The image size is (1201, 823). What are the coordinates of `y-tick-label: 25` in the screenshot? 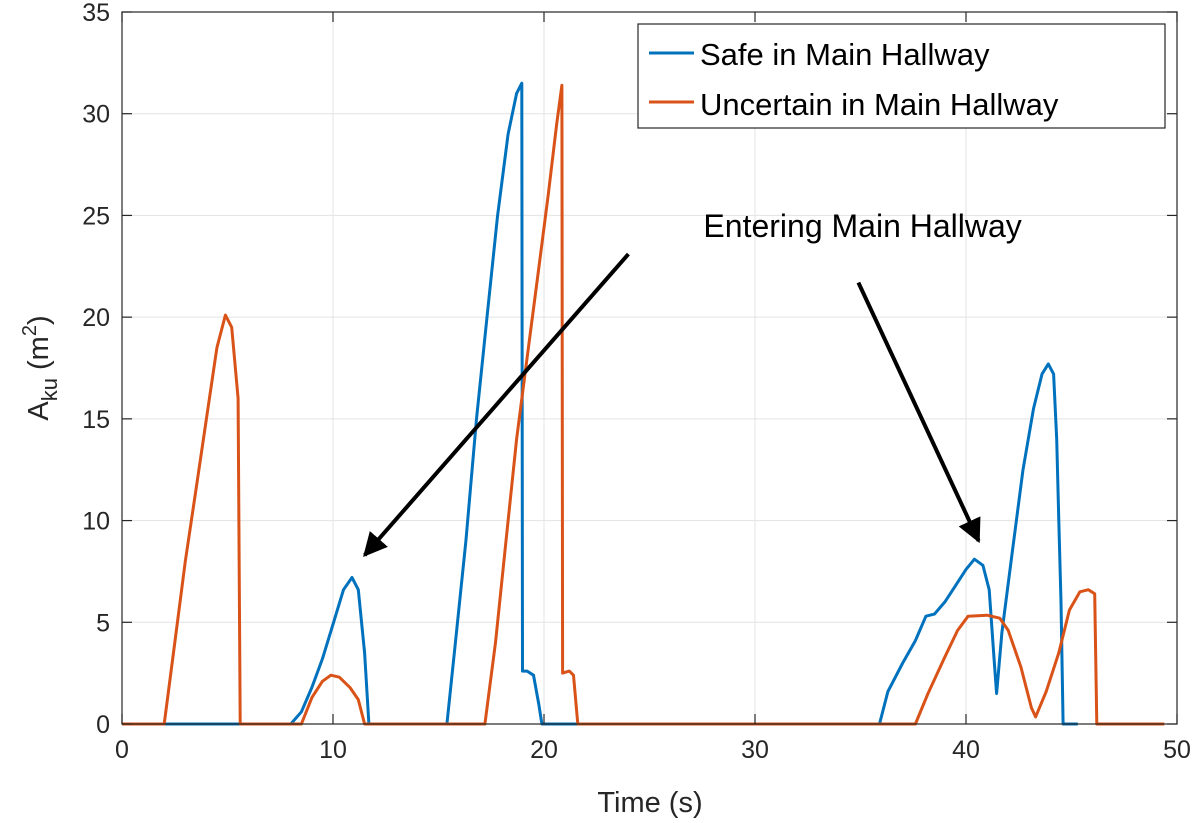 It's located at (96, 216).